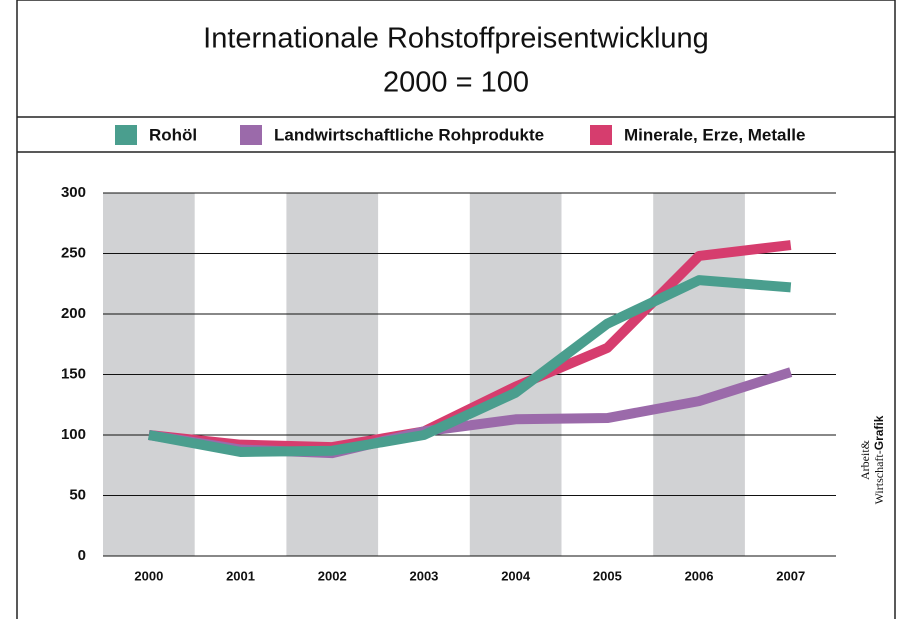 The width and height of the screenshot is (912, 619). What do you see at coordinates (516, 575) in the screenshot?
I see `x-tick-label: 2004` at bounding box center [516, 575].